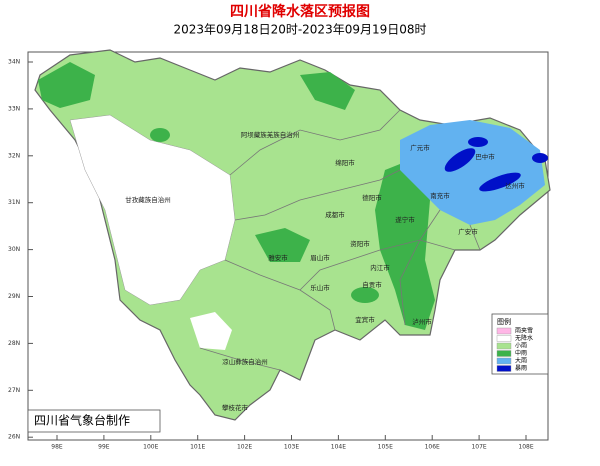 This screenshot has height=466, width=600. I want to click on map-subtitle: 2023年09月18日20时-2023年09月19日08时, so click(299, 30).